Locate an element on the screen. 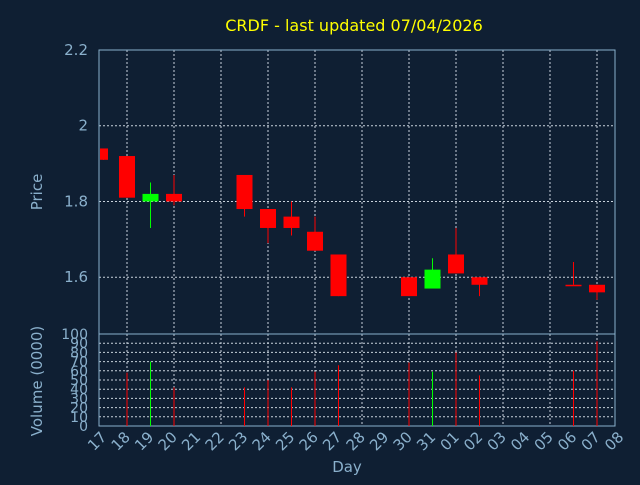 Image resolution: width=640 pixels, height=485 pixels. day-tick-label: 18 is located at coordinates (121, 441).